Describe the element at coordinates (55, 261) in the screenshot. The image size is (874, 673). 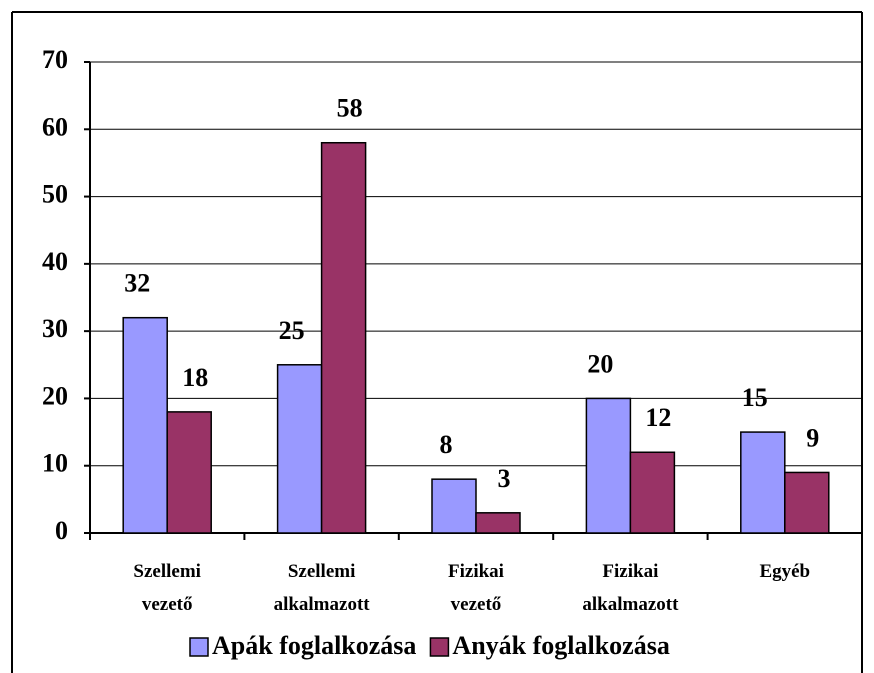
I see `y-tick-label: 40` at that location.